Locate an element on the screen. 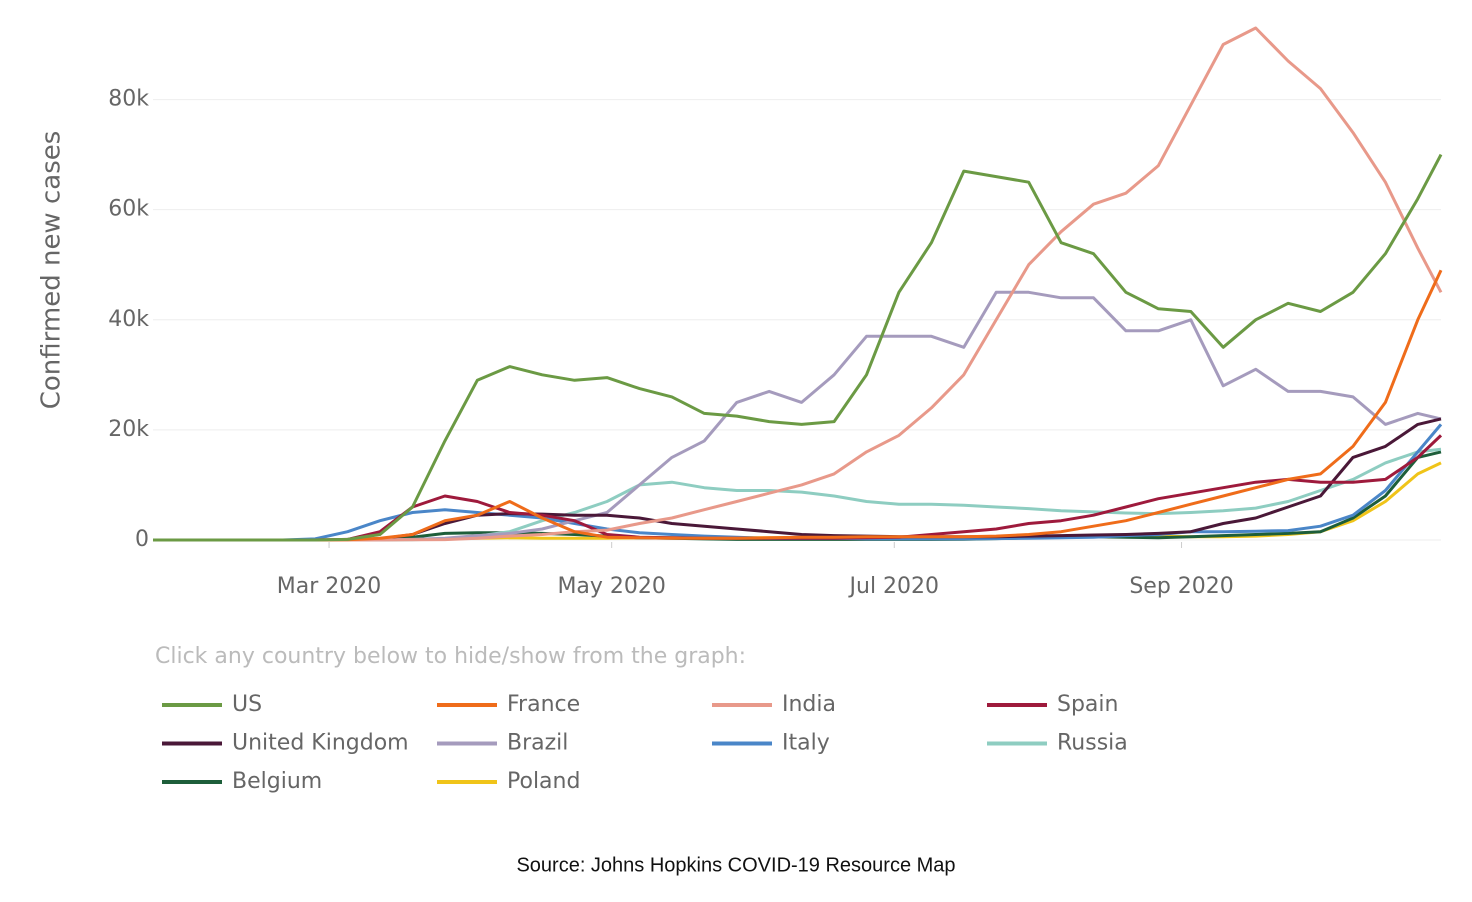 This screenshot has height=902, width=1472. y-tick-label: 60k is located at coordinates (128, 209).